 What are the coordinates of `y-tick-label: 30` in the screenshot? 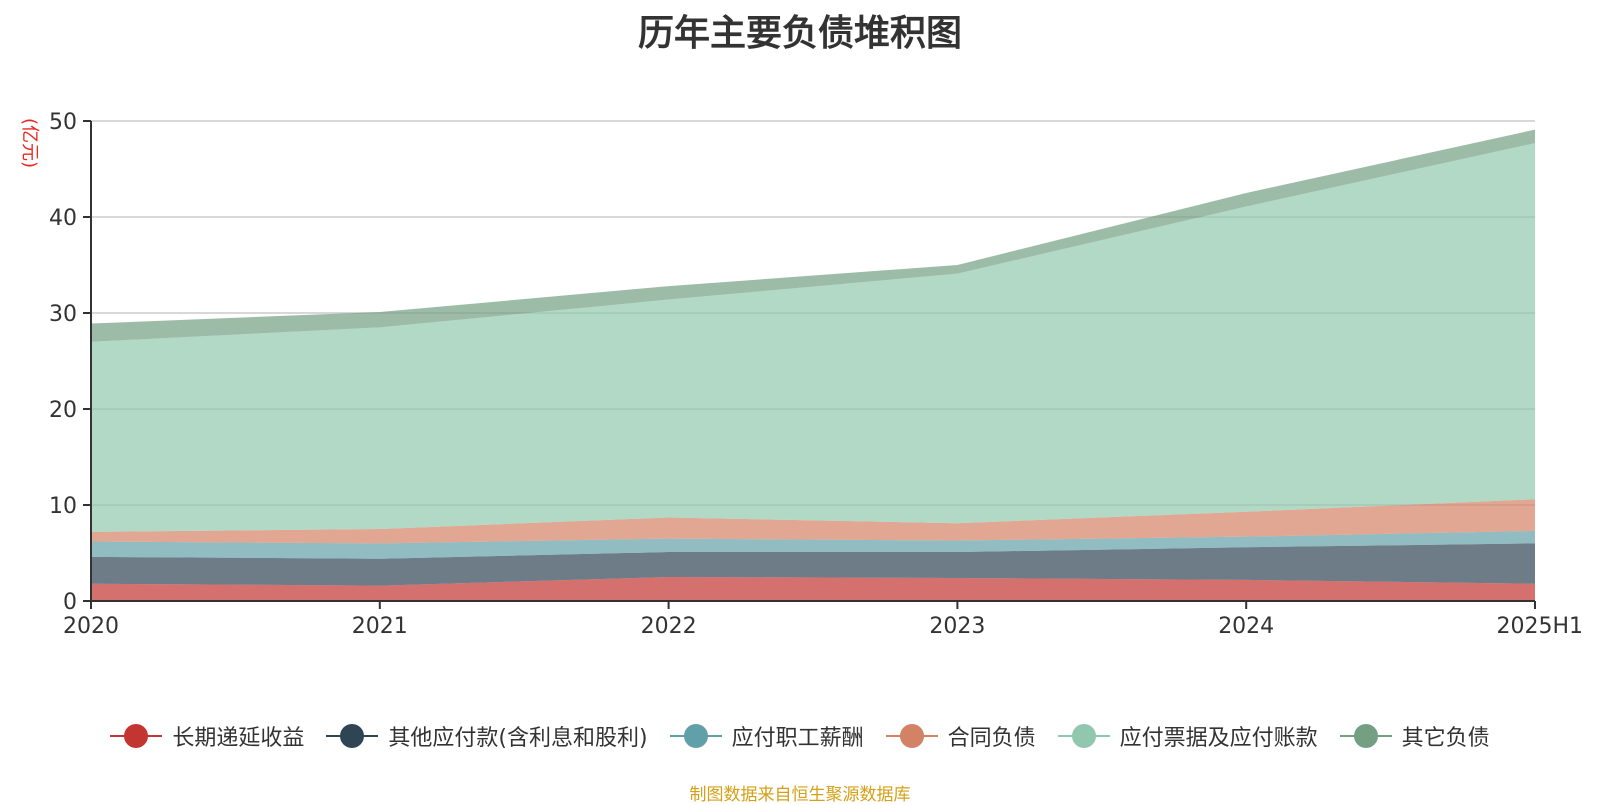 It's located at (63, 314).